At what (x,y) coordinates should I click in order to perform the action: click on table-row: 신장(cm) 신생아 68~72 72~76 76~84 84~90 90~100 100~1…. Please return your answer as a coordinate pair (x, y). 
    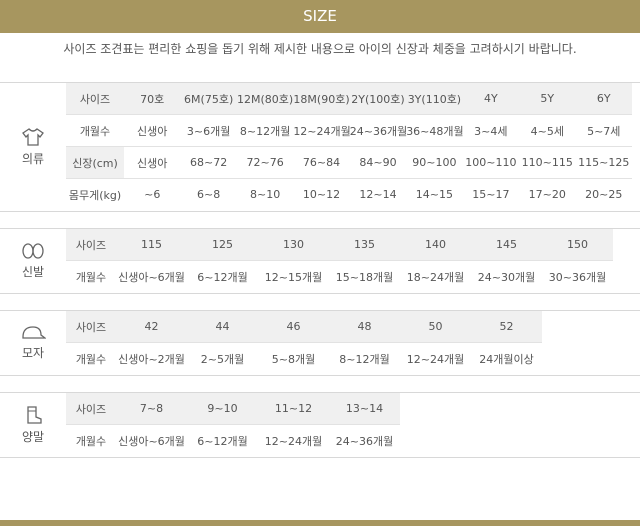
    Looking at the image, I should click on (349, 162).